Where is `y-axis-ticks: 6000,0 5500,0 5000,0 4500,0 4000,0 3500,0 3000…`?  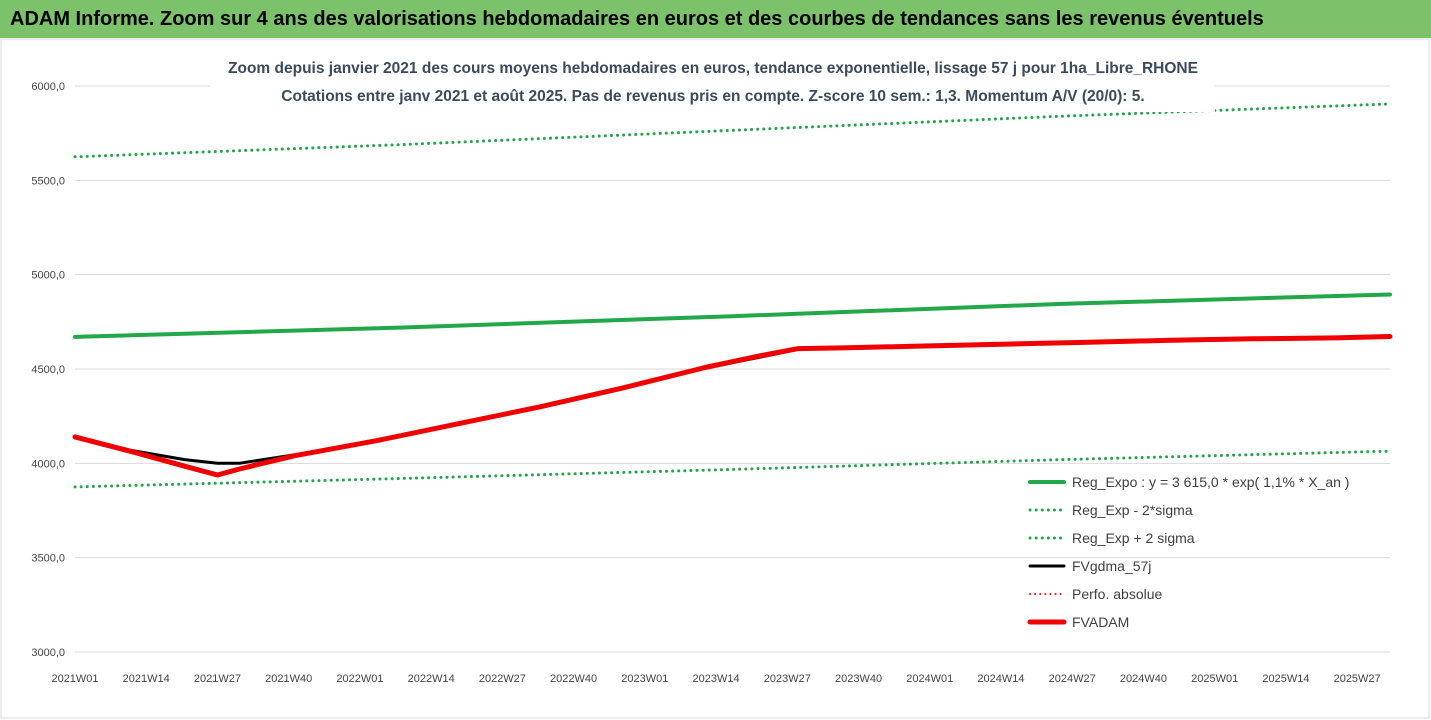
y-axis-ticks: 6000,0 5500,0 5000,0 4500,0 4000,0 3500,0 3000… is located at coordinates (48, 370).